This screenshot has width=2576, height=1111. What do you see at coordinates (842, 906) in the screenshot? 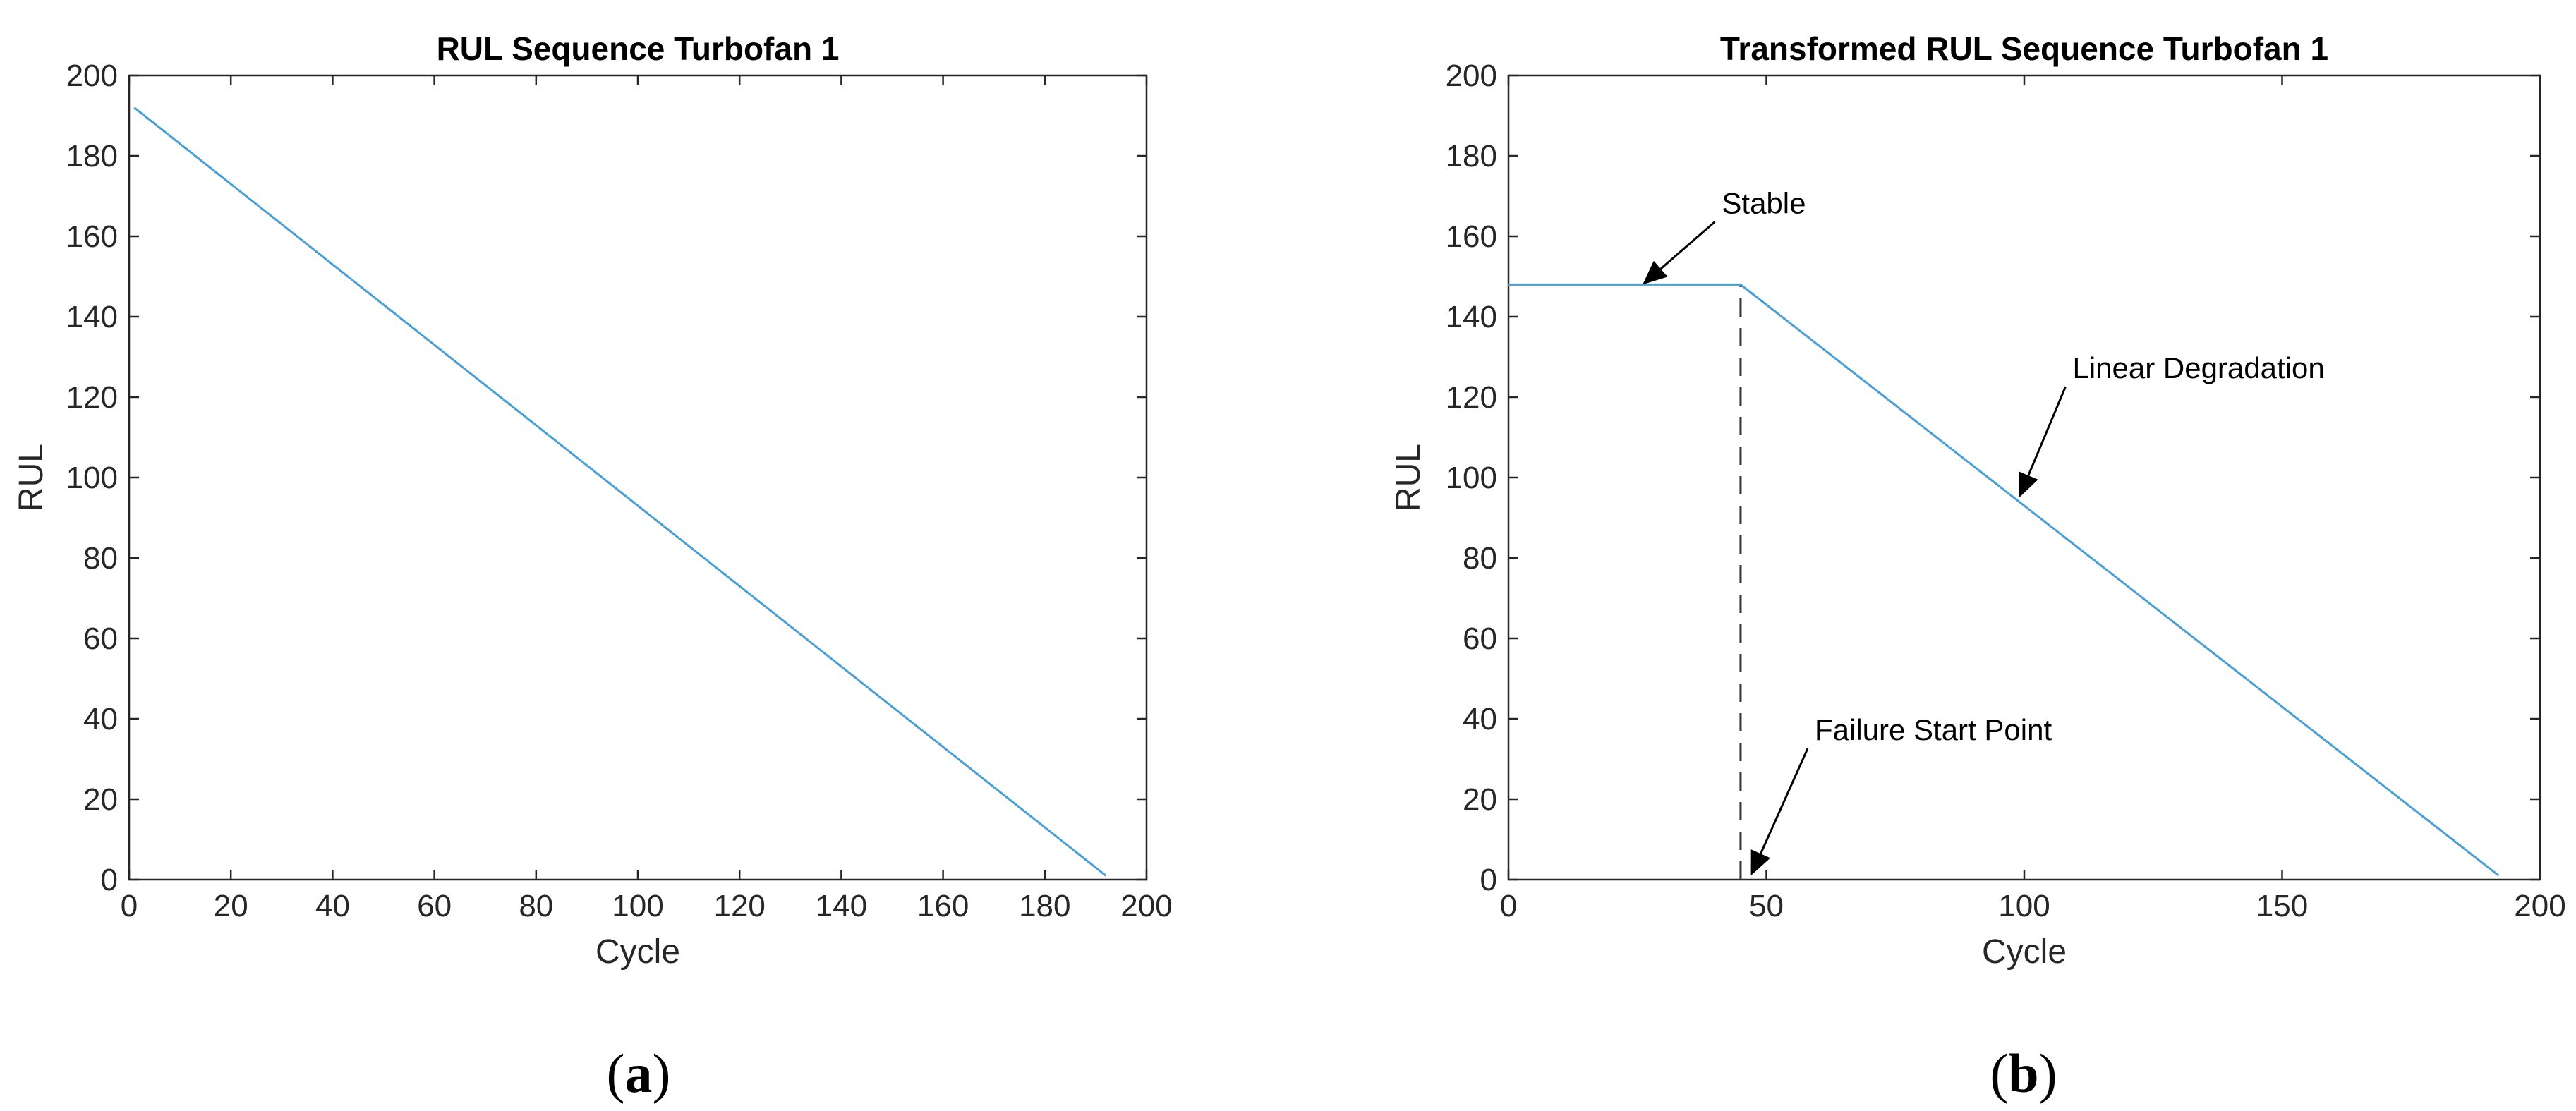
I see `x-tick-label: 140` at bounding box center [842, 906].